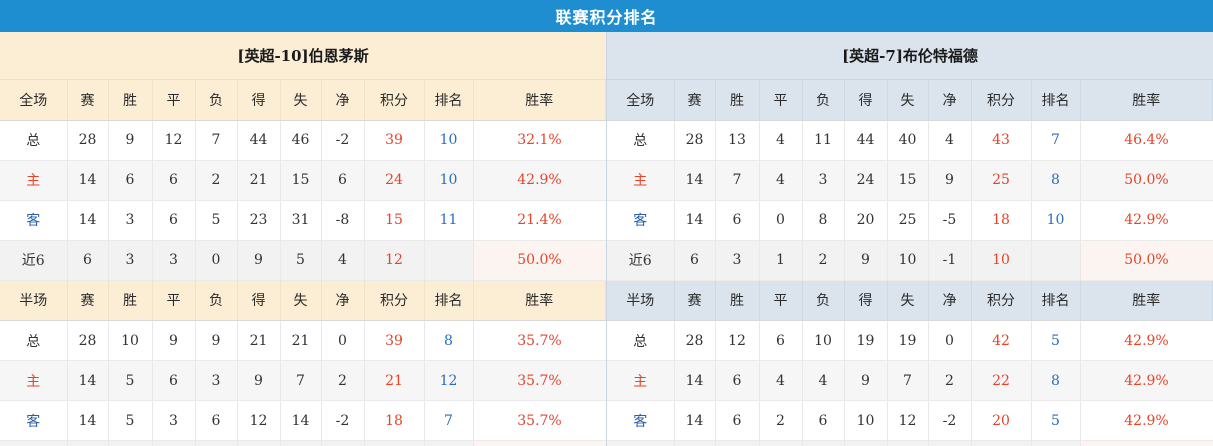  What do you see at coordinates (908, 260) in the screenshot?
I see `cell-goals-against: 10` at bounding box center [908, 260].